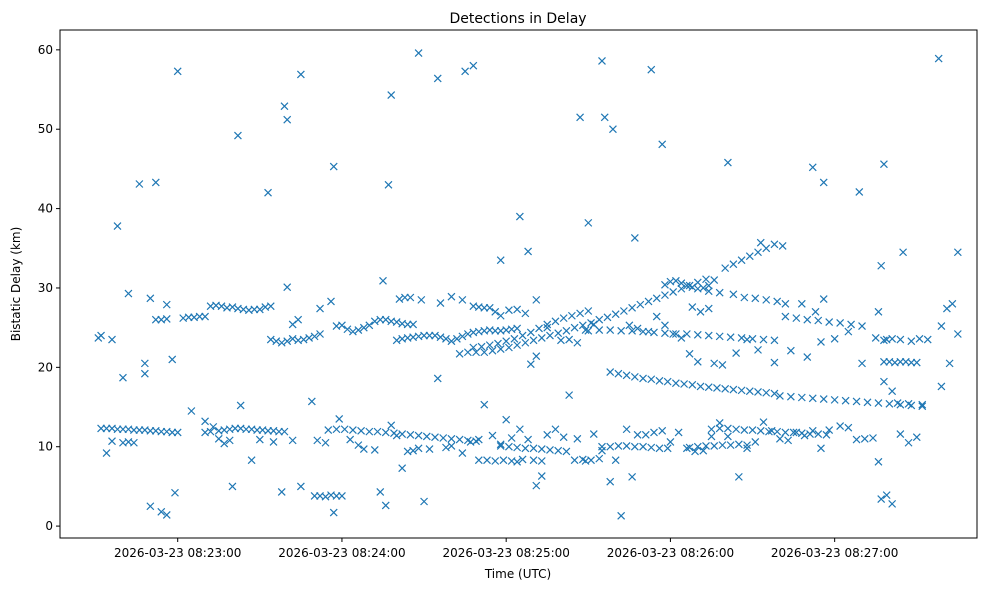 This screenshot has height=590, width=989. Describe the element at coordinates (341, 553) in the screenshot. I see `x-tick-label: 2026-03-23 08:24:00` at that location.